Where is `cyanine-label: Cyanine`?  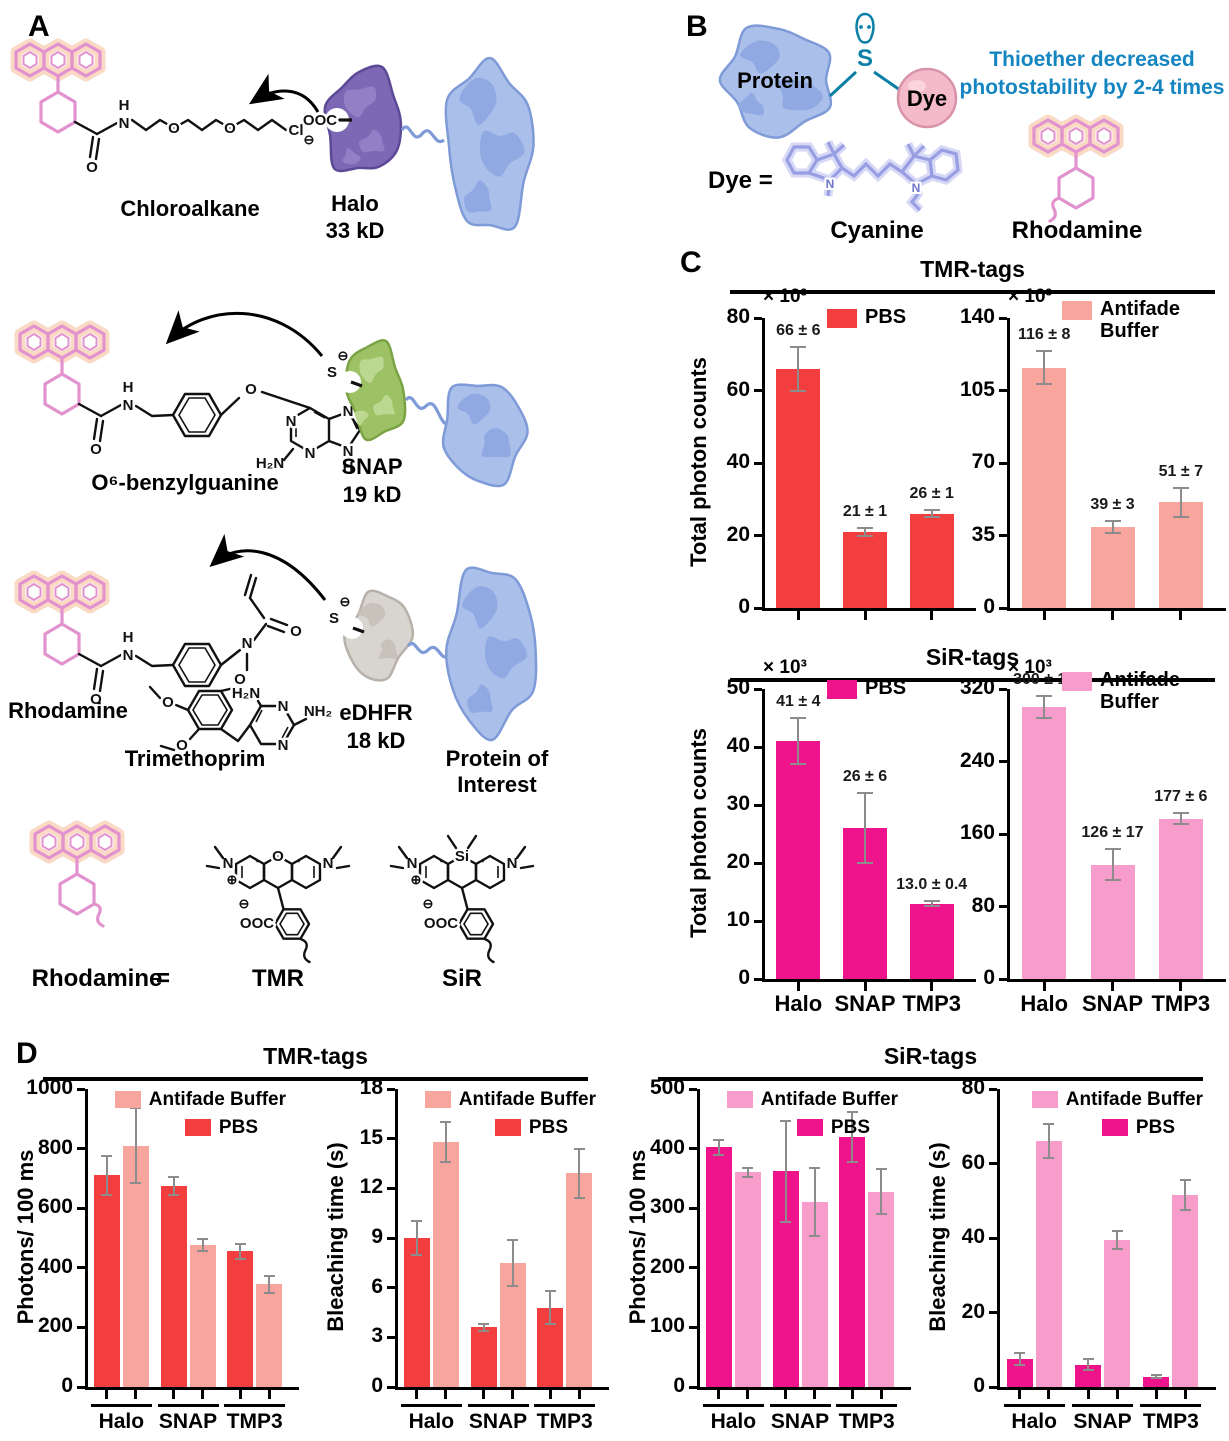 cyanine-label: Cyanine is located at coordinates (876, 230).